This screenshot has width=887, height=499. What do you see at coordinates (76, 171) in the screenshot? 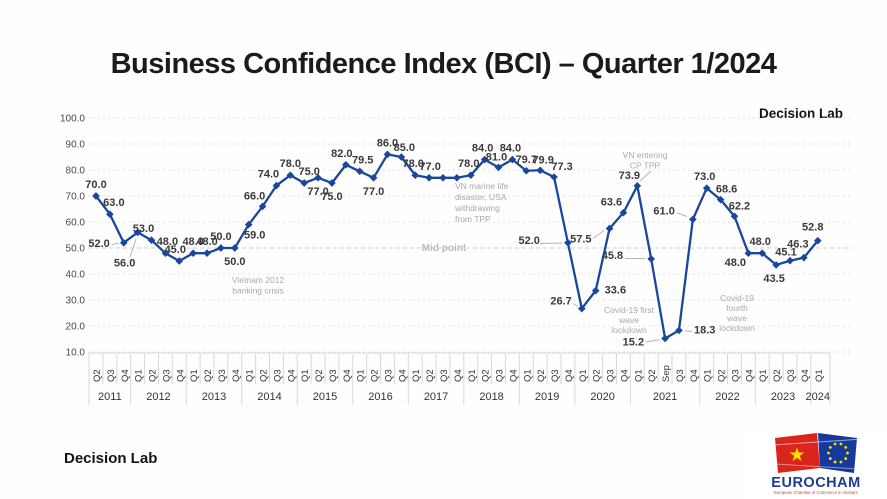
I see `y-axis-tick-label: 80.0` at bounding box center [76, 171].